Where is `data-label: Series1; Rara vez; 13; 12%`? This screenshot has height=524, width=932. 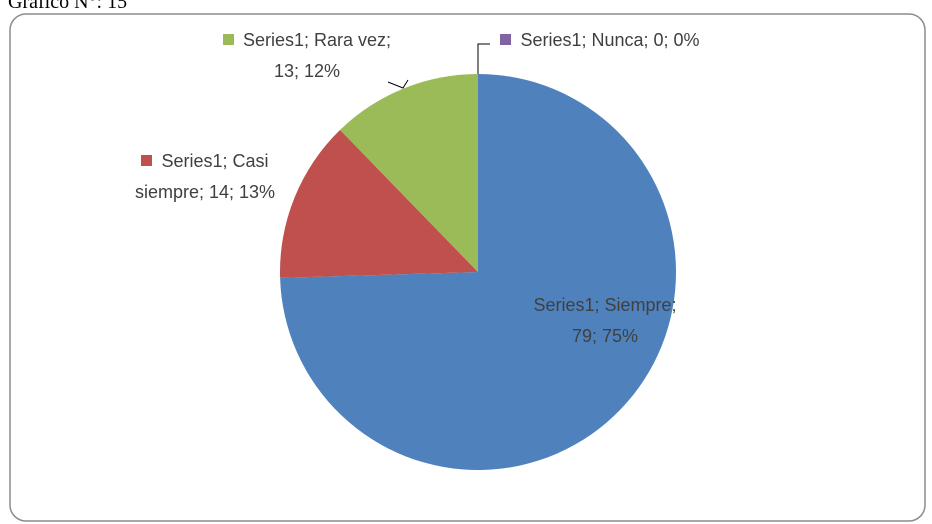 data-label: Series1; Rara vez; 13; 12% is located at coordinates (317, 55).